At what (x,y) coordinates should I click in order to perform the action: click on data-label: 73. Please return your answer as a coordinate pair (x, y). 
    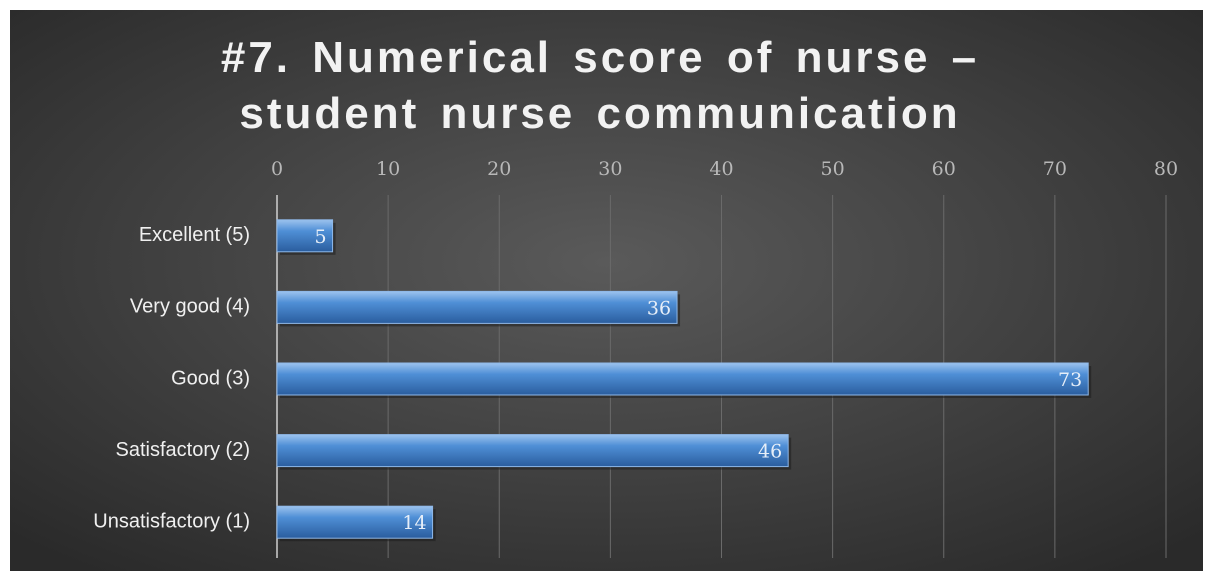
    Looking at the image, I should click on (1070, 380).